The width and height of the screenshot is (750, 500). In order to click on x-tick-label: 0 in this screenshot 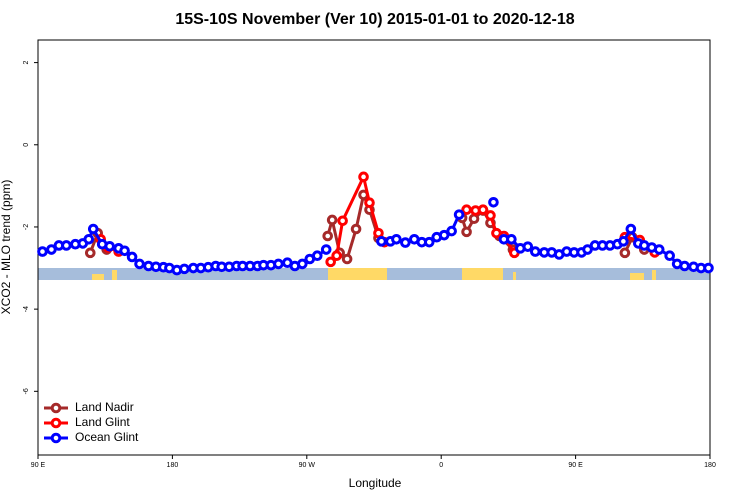, I will do `click(441, 465)`.